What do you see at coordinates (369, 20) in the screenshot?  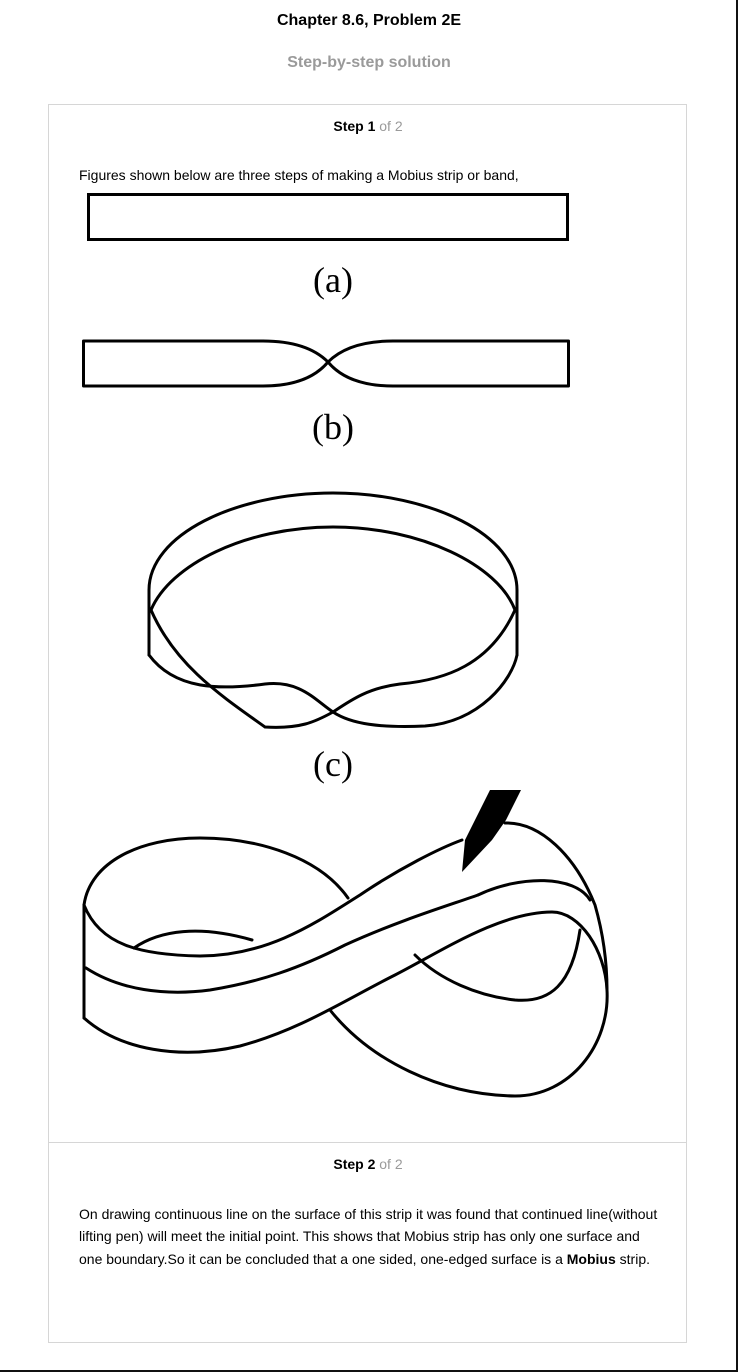 I see `chapter-title: Chapter 8.6, Problem 2E` at bounding box center [369, 20].